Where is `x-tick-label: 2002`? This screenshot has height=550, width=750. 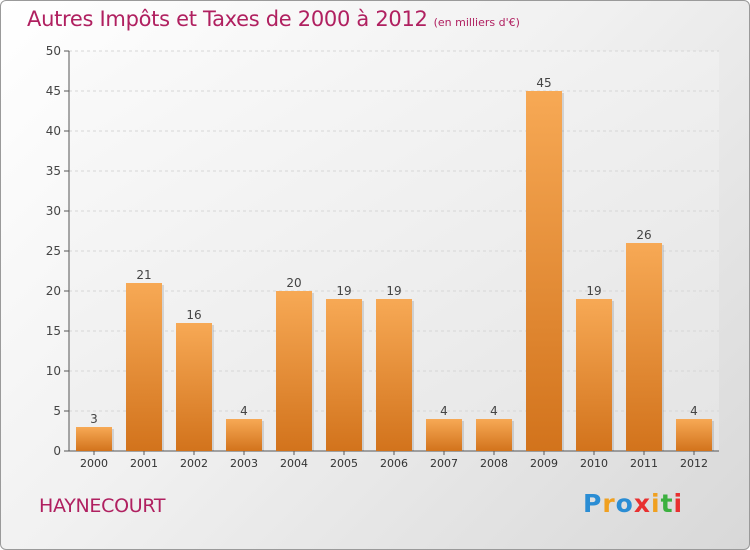 x-tick-label: 2002 is located at coordinates (194, 463).